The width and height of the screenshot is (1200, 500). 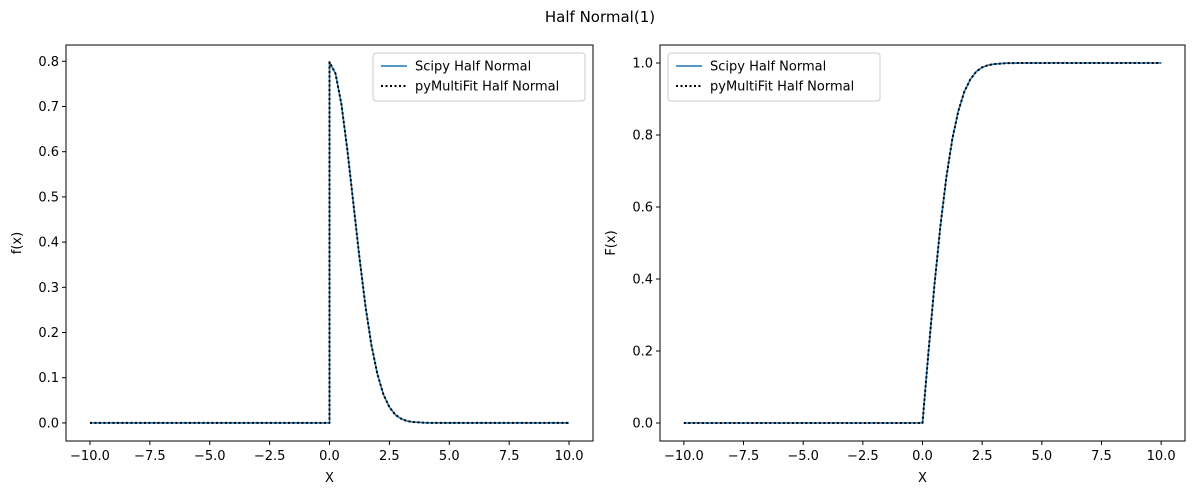 What do you see at coordinates (48, 107) in the screenshot?
I see `y-tick-label: 0.7` at bounding box center [48, 107].